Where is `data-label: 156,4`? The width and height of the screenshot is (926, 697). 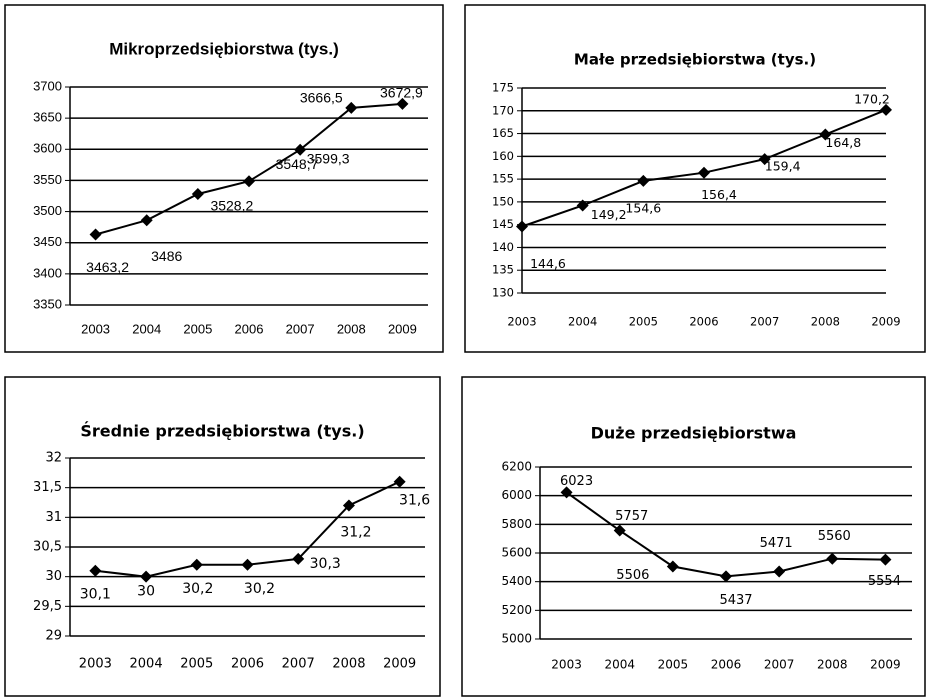
data-label: 156,4 is located at coordinates (719, 194).